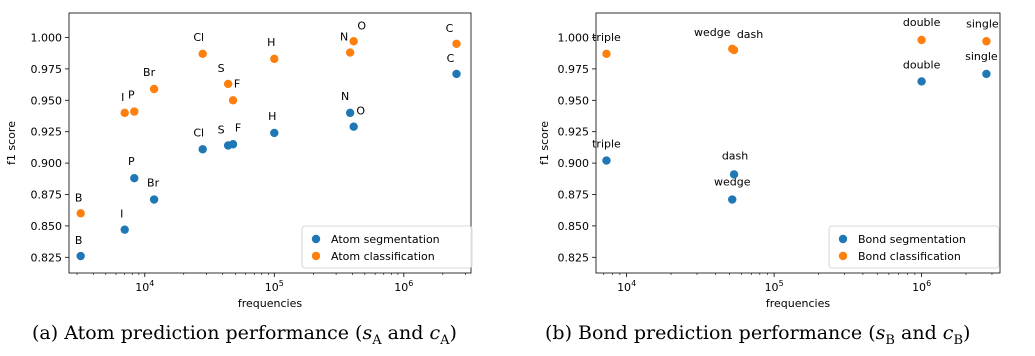  I want to click on y-tick-label: 0.975, so click(47, 69).